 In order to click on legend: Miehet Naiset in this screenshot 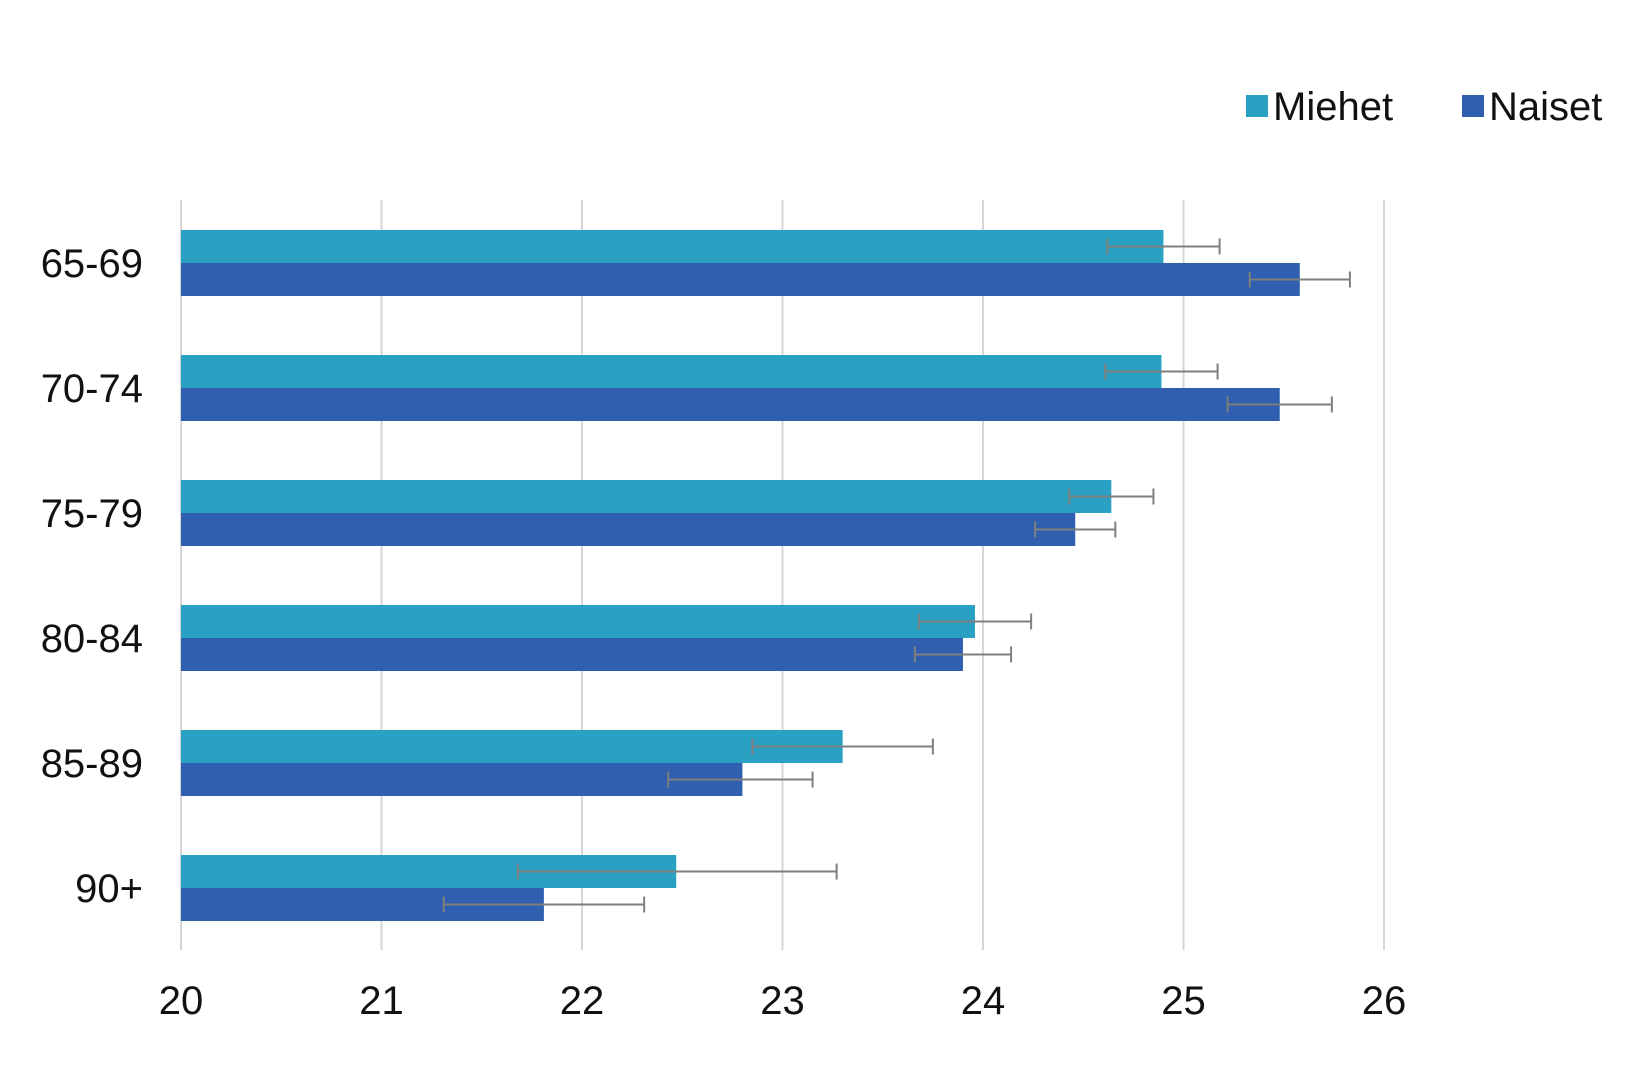, I will do `click(1424, 107)`.